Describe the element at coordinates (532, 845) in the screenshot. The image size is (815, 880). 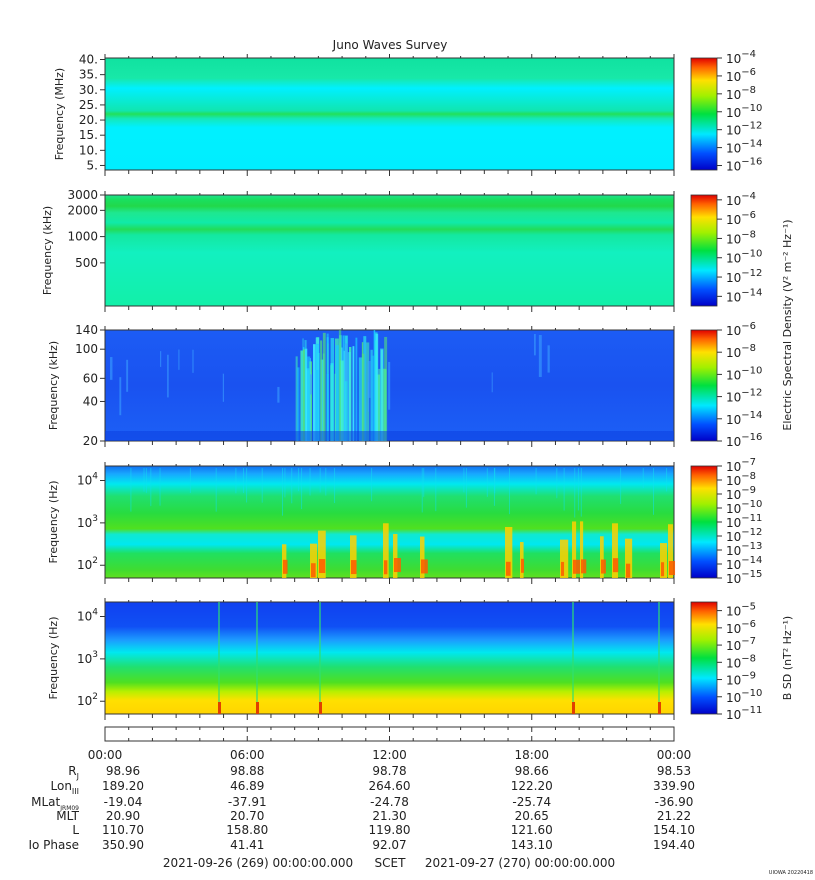
I see `ephemeris-value: 143.10` at that location.